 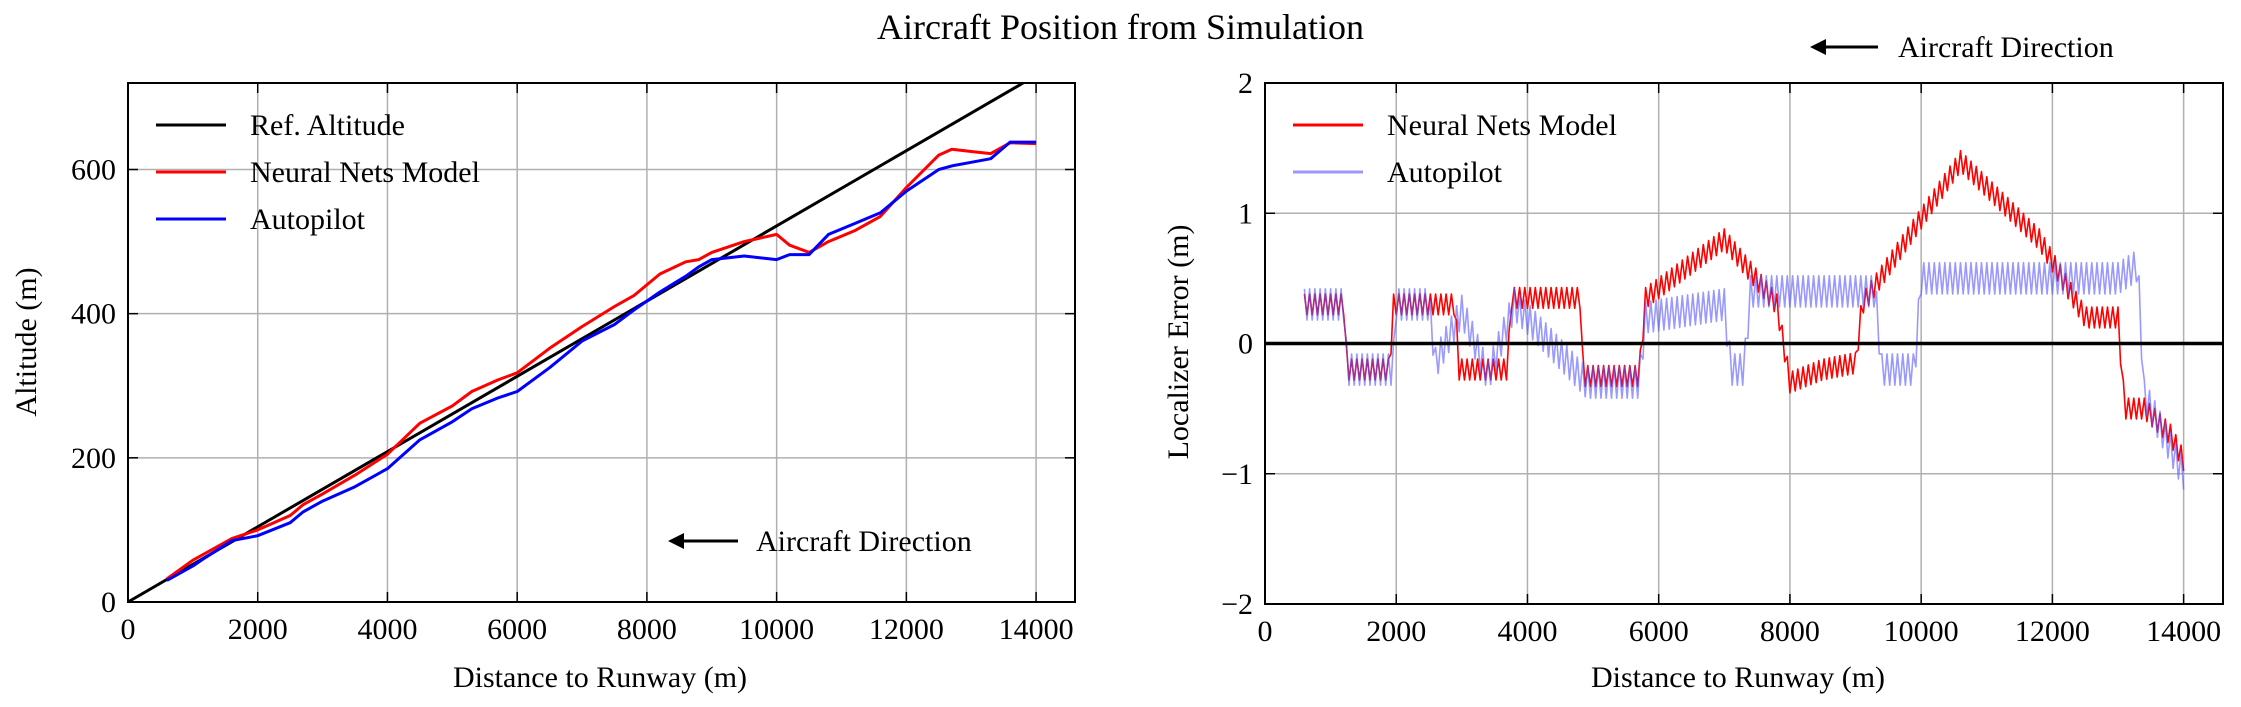 I want to click on c2-xtick-label-5: 10000, so click(x=1921, y=631).